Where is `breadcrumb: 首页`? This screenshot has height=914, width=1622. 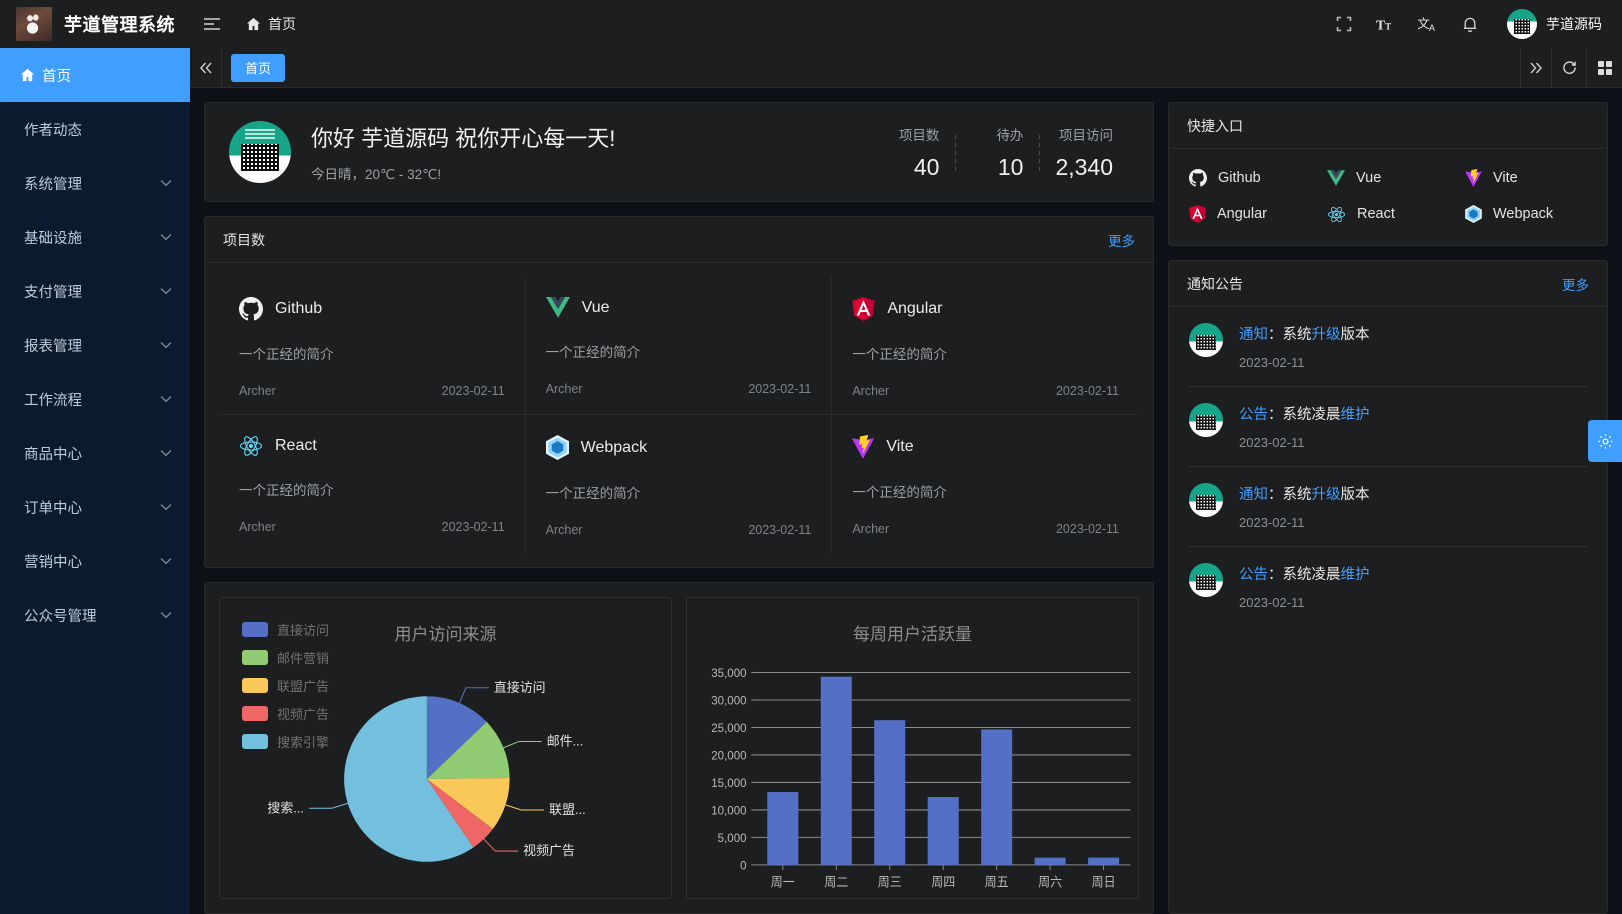
breadcrumb: 首页 is located at coordinates (271, 24).